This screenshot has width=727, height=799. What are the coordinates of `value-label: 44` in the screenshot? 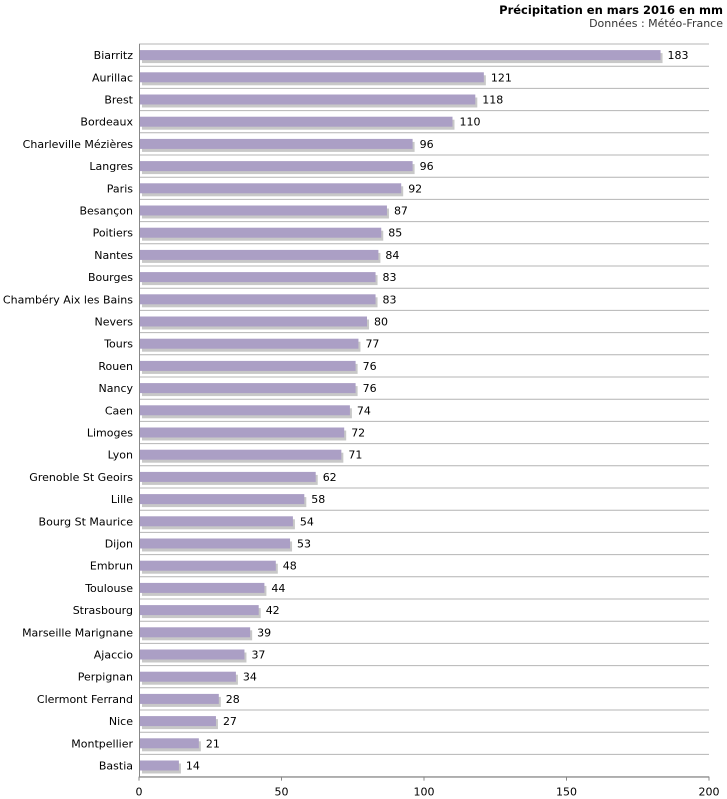 It's located at (278, 588).